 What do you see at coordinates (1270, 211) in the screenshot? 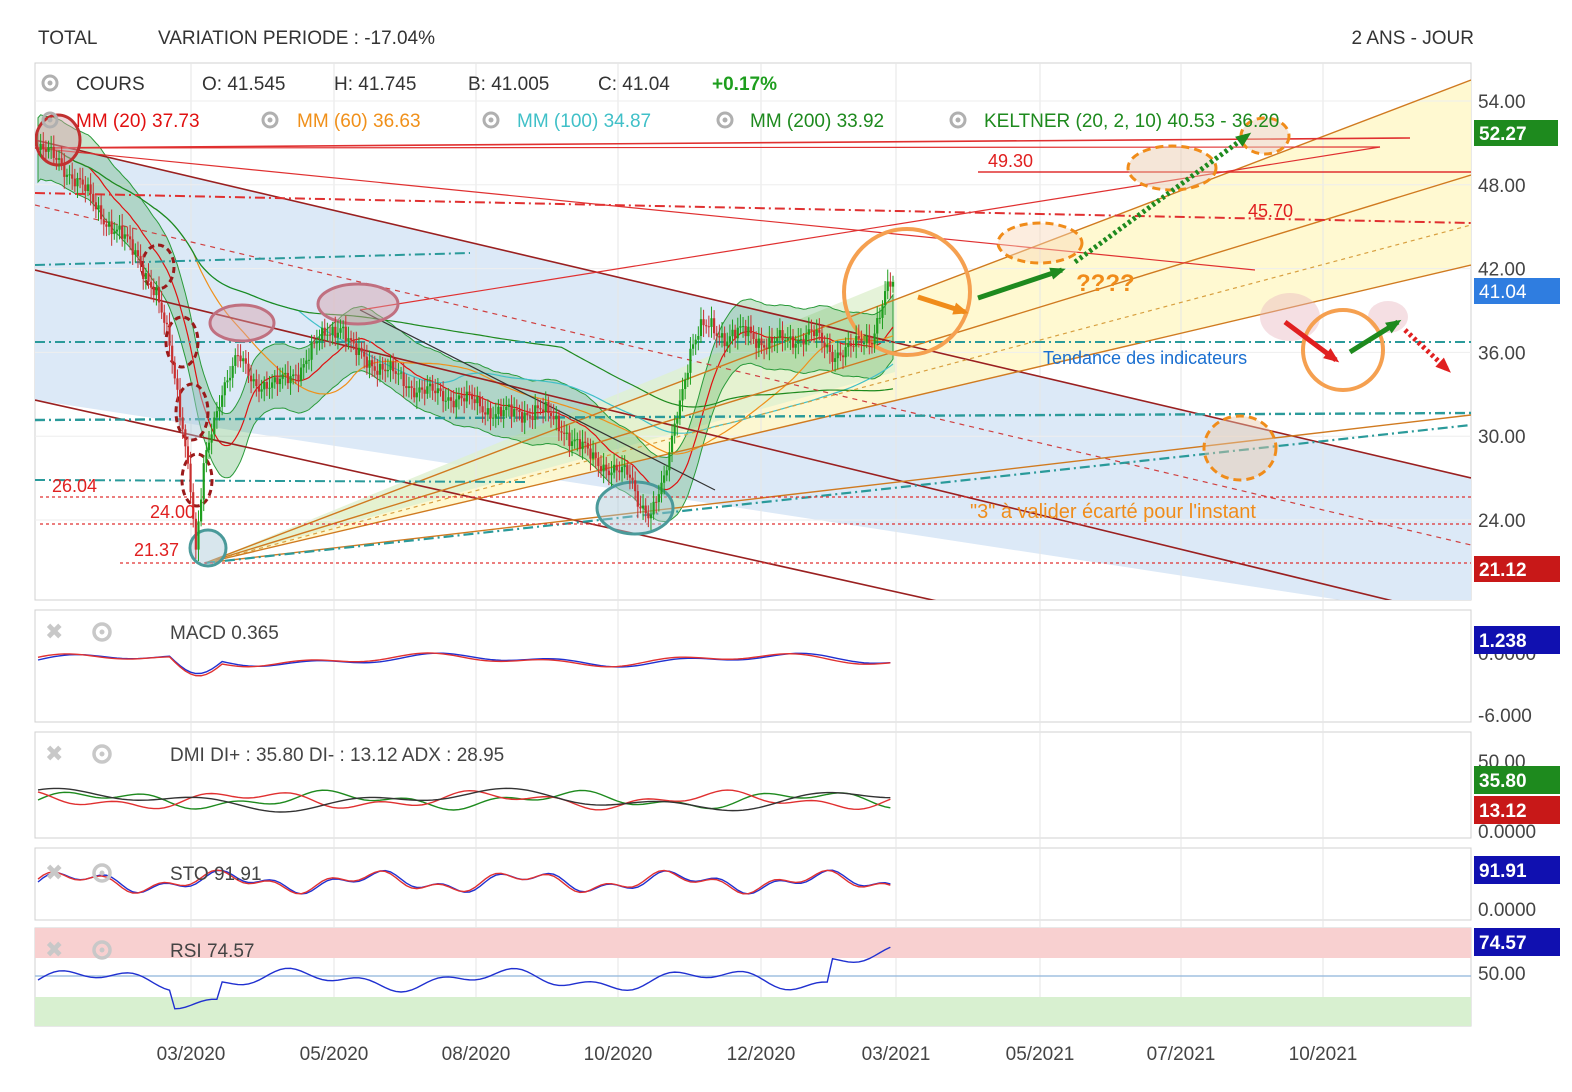
I see `level-label-4570: 45.70` at bounding box center [1270, 211].